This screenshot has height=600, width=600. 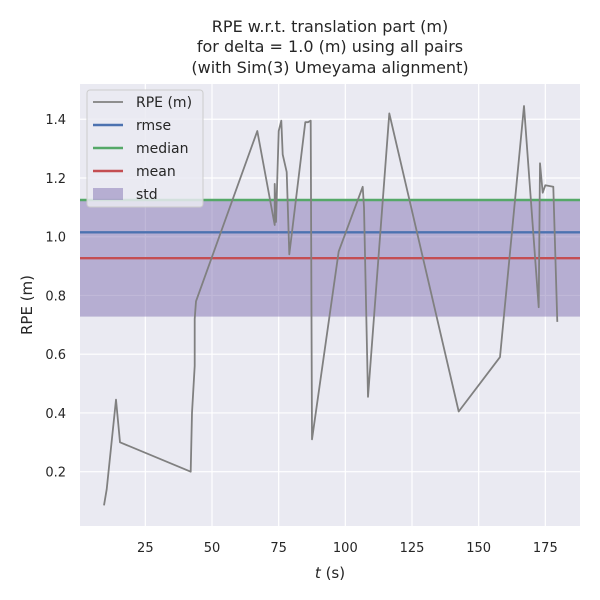 What do you see at coordinates (545, 548) in the screenshot?
I see `x-tick-label: 175` at bounding box center [545, 548].